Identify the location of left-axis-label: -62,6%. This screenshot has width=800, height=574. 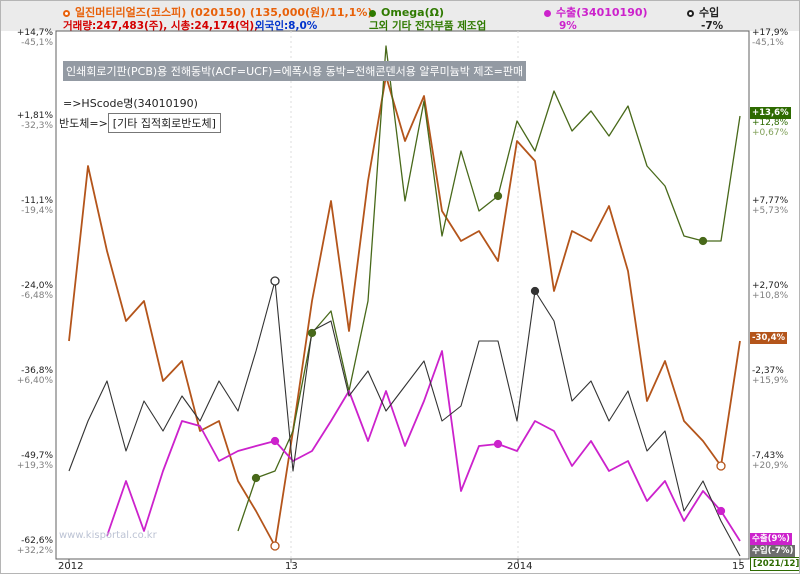
(37, 541).